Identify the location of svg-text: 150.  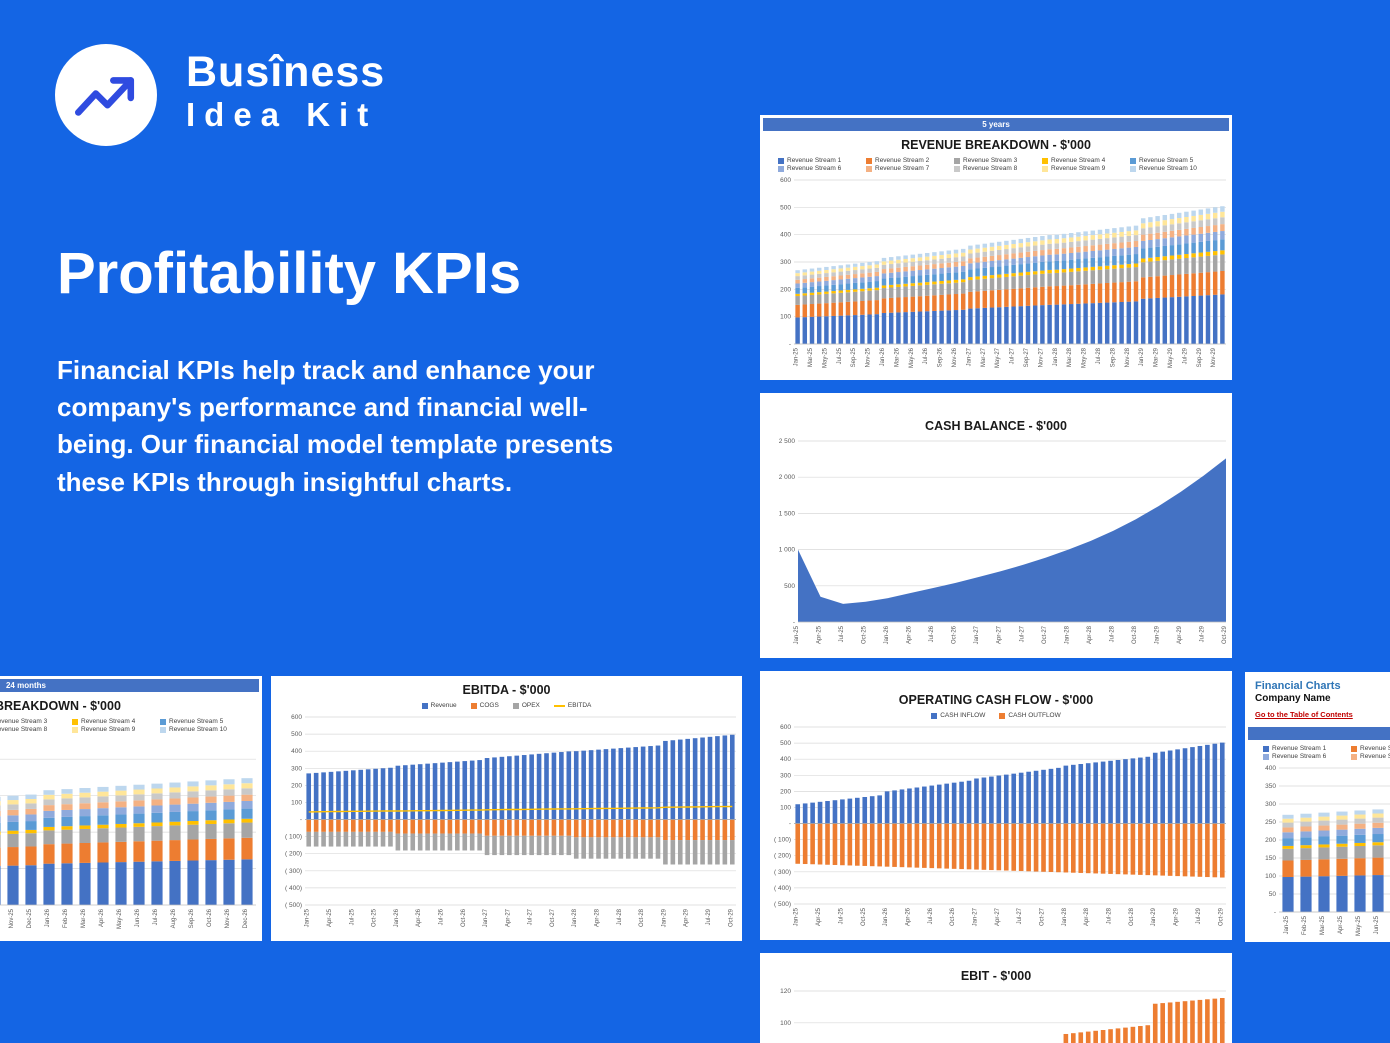
(1270, 858).